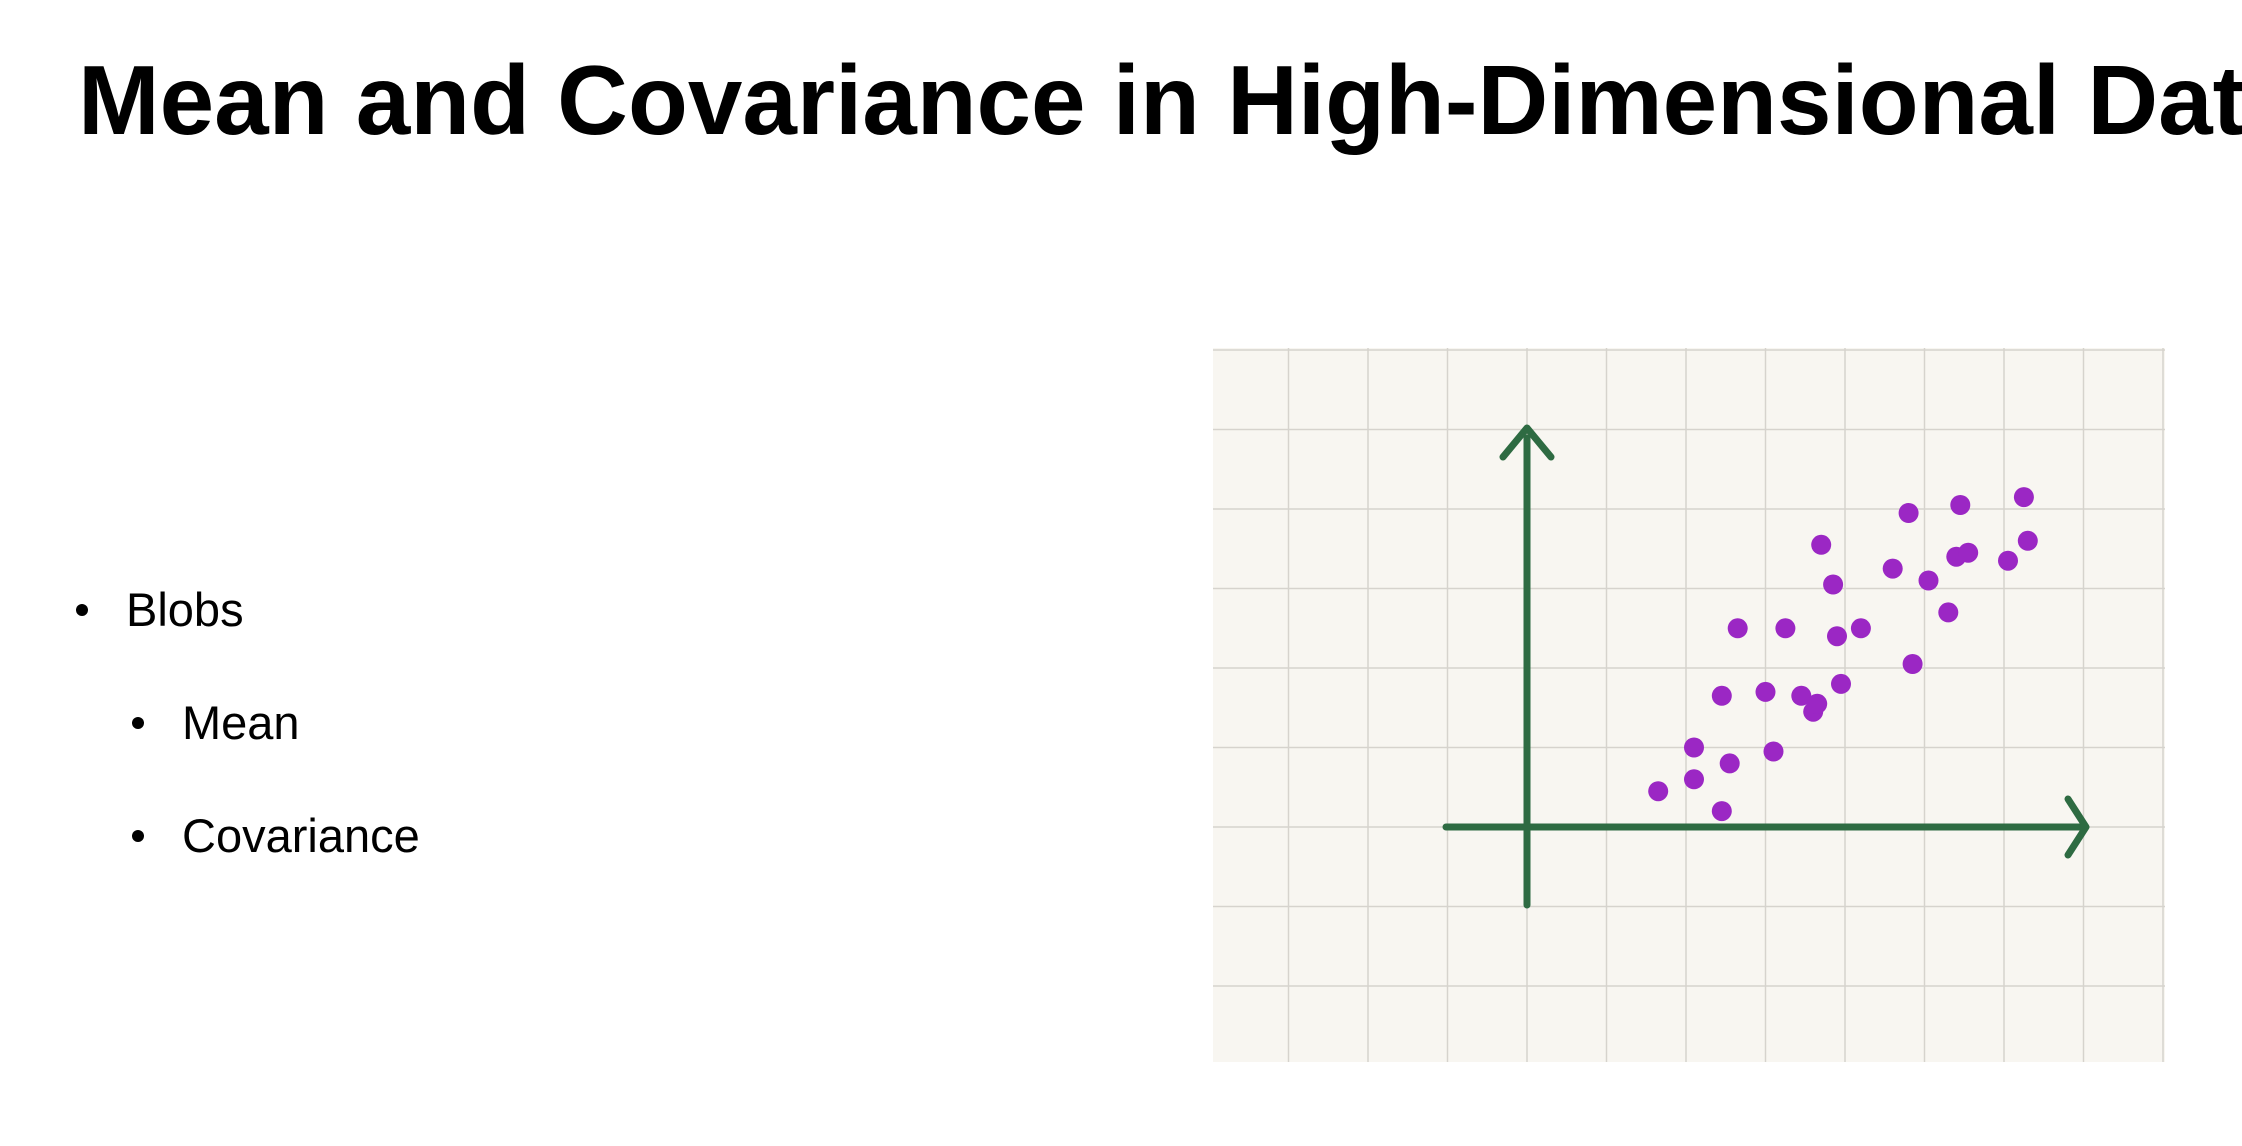  I want to click on bullet-item-mean: Mean, so click(245, 723).